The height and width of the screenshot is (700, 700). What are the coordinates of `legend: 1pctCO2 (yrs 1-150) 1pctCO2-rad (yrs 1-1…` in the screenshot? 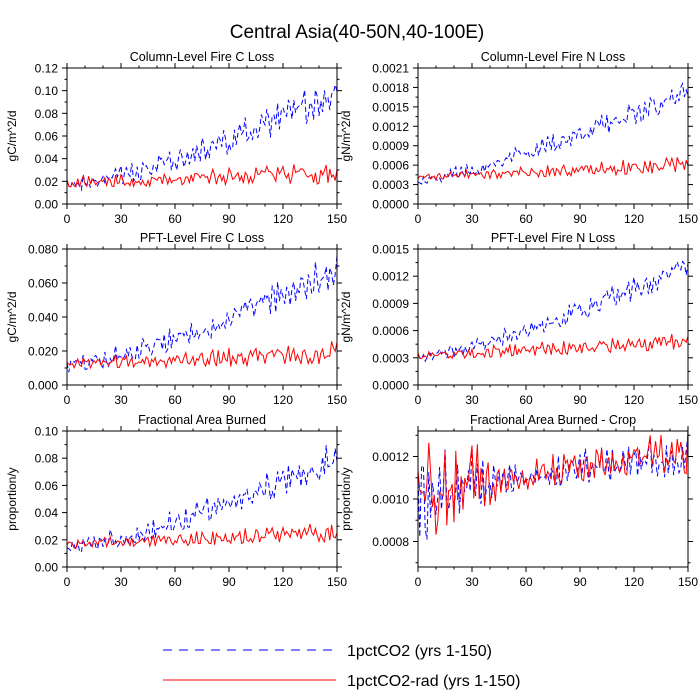 It's located at (341, 666).